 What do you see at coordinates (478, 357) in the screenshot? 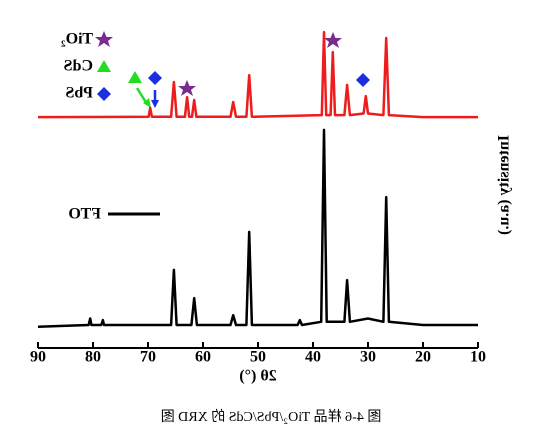
I see `x-tick-label: 10` at bounding box center [478, 357].